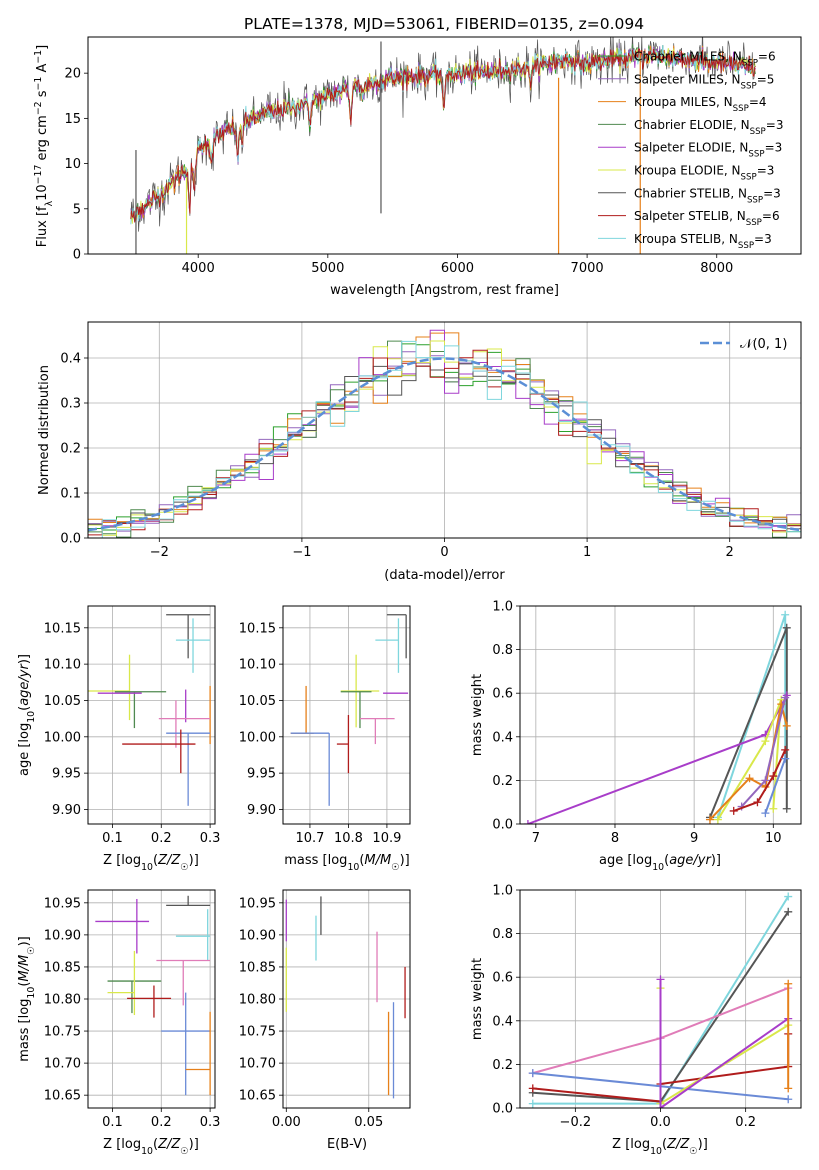  I want to click on weight-line-salpeter_elodie, so click(724, 1043).